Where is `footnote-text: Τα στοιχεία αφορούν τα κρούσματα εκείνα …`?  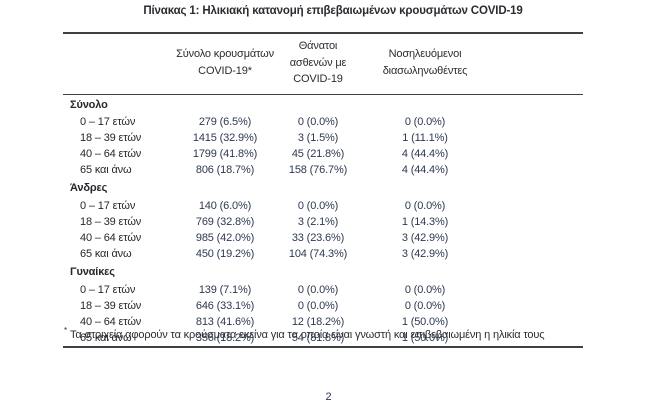 footnote-text: Τα στοιχεία αφορούν τα κρούσματα εκείνα … is located at coordinates (307, 335).